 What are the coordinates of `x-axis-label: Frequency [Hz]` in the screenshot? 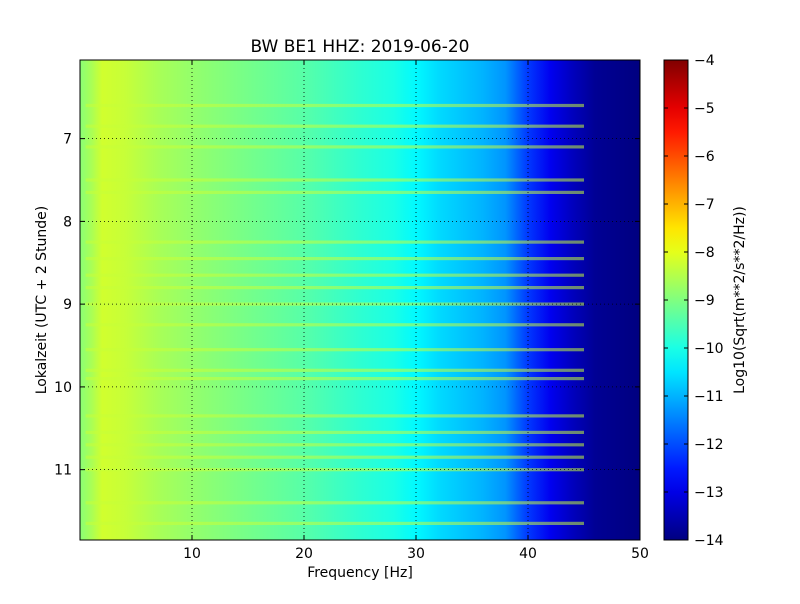 It's located at (360, 573).